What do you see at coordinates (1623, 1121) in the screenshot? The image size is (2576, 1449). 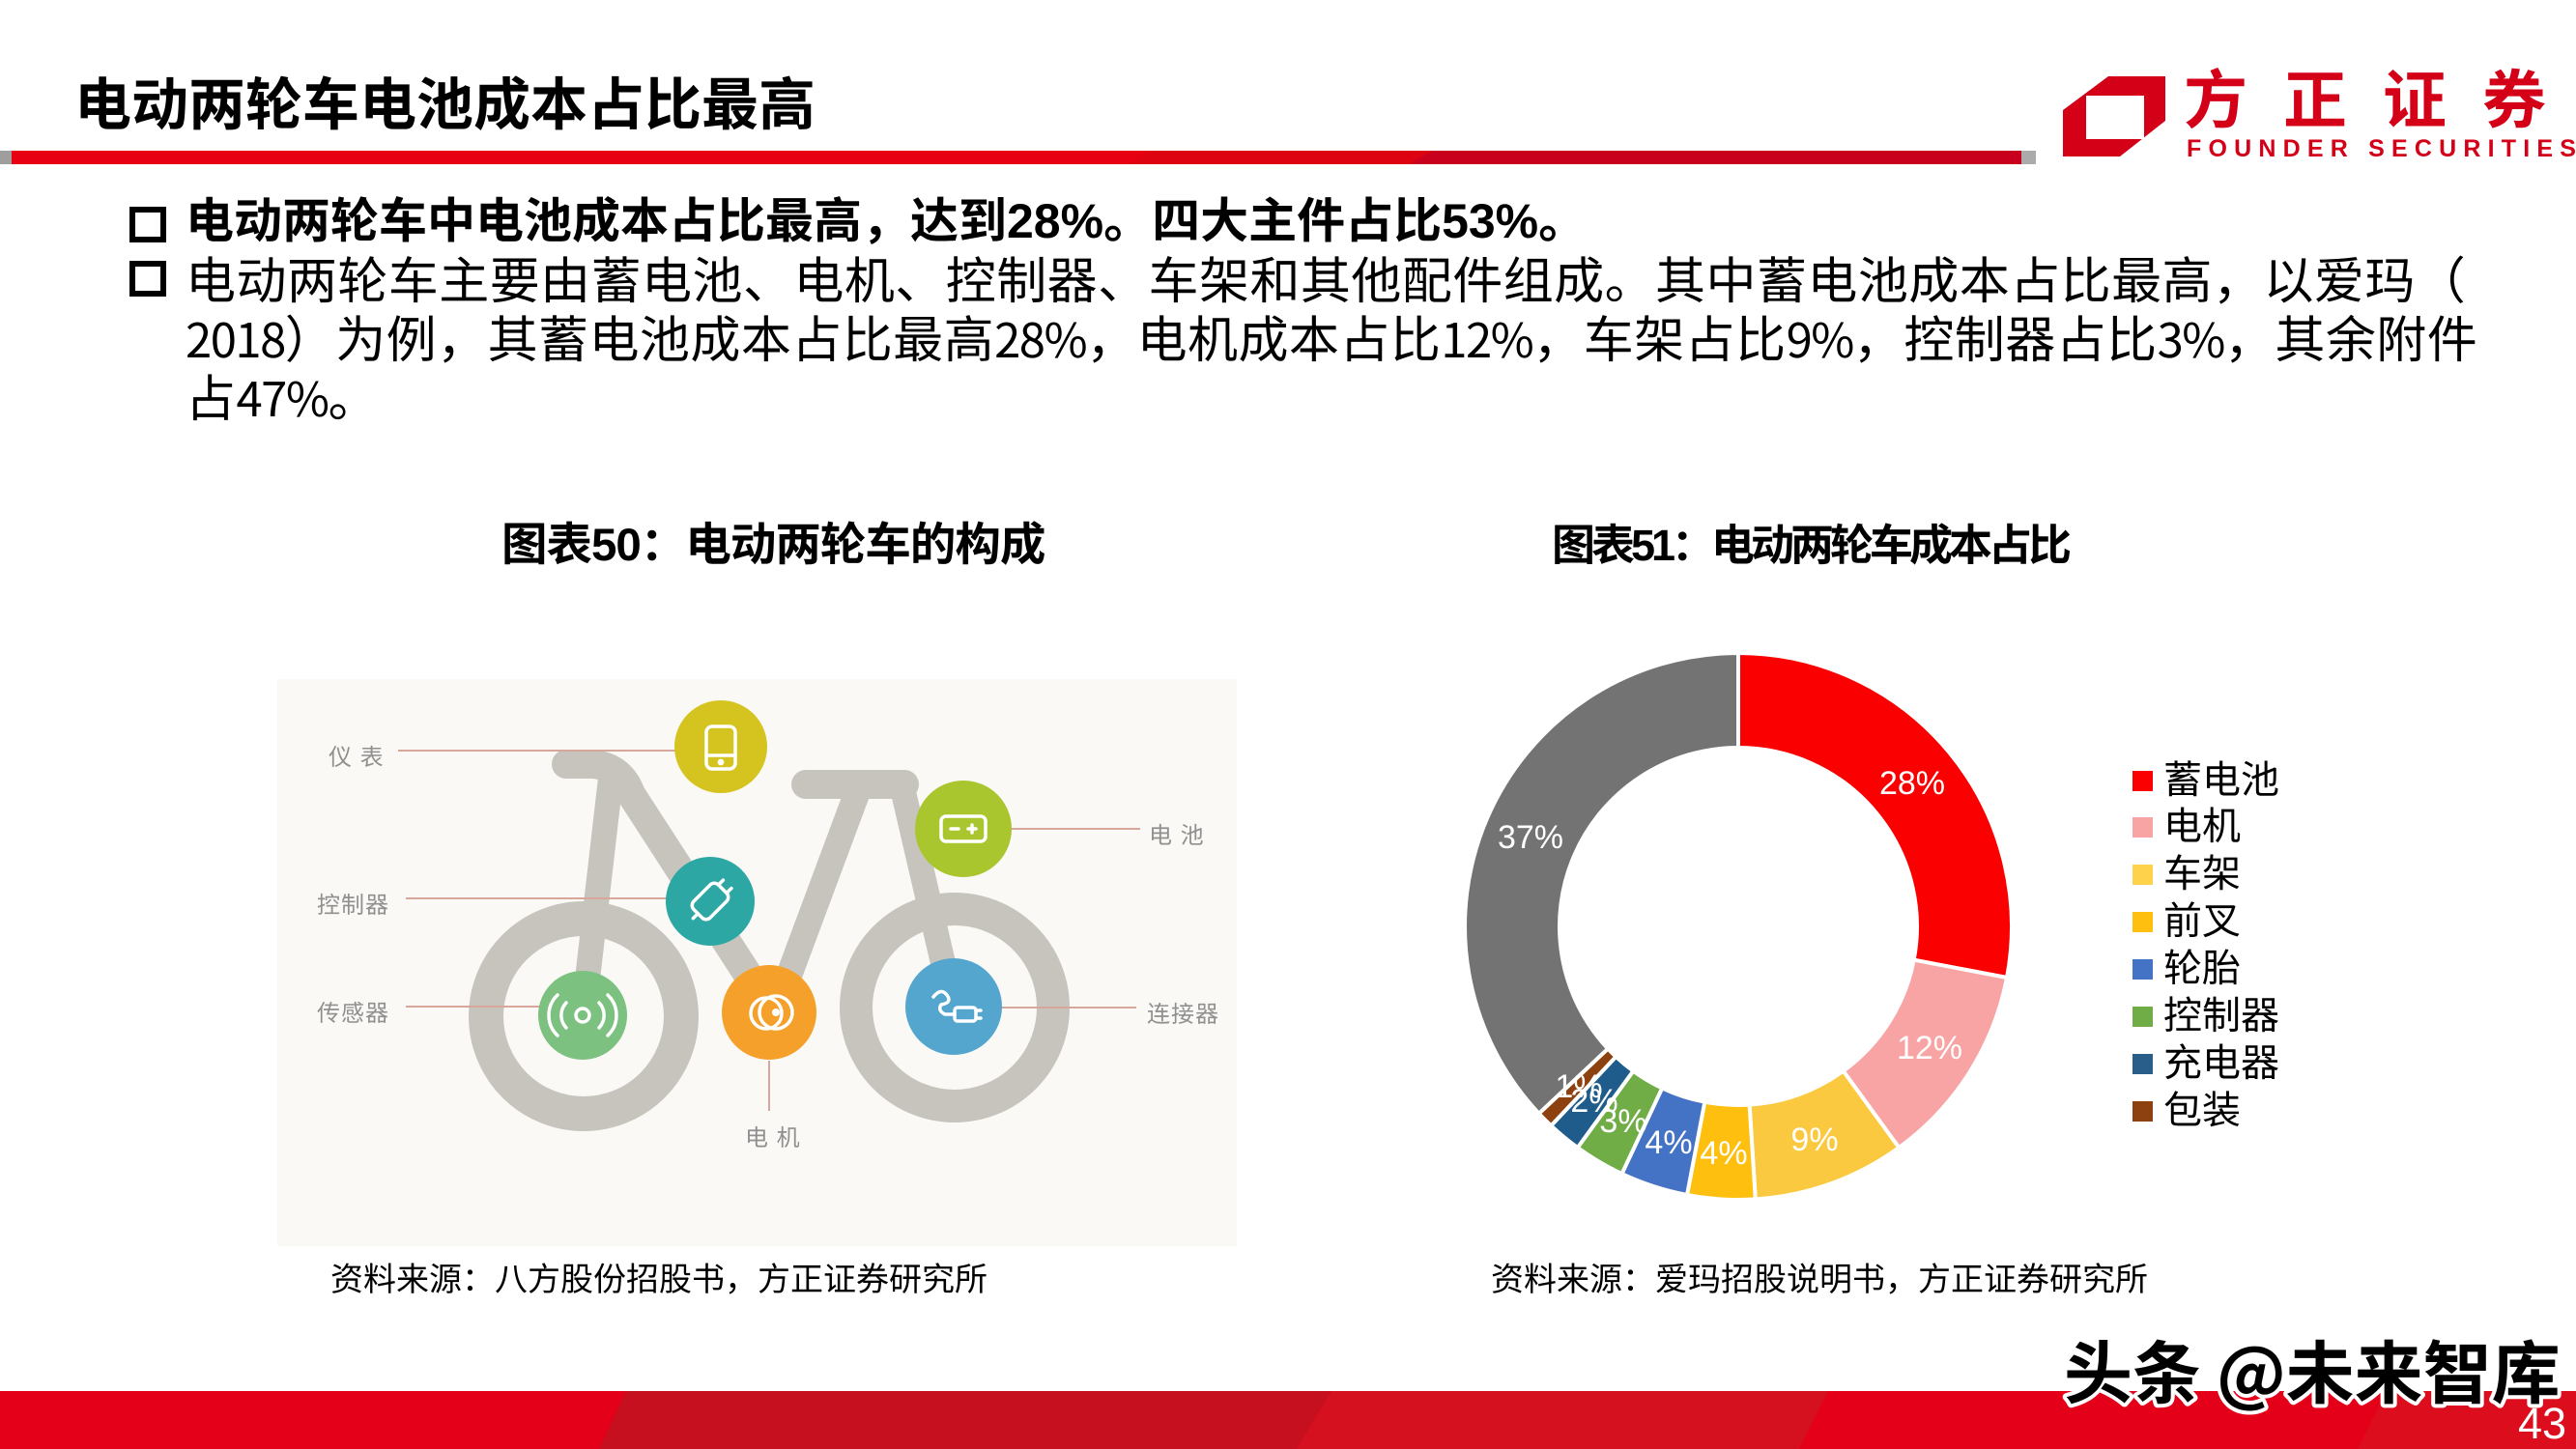 I see `svg-text: 3%` at bounding box center [1623, 1121].